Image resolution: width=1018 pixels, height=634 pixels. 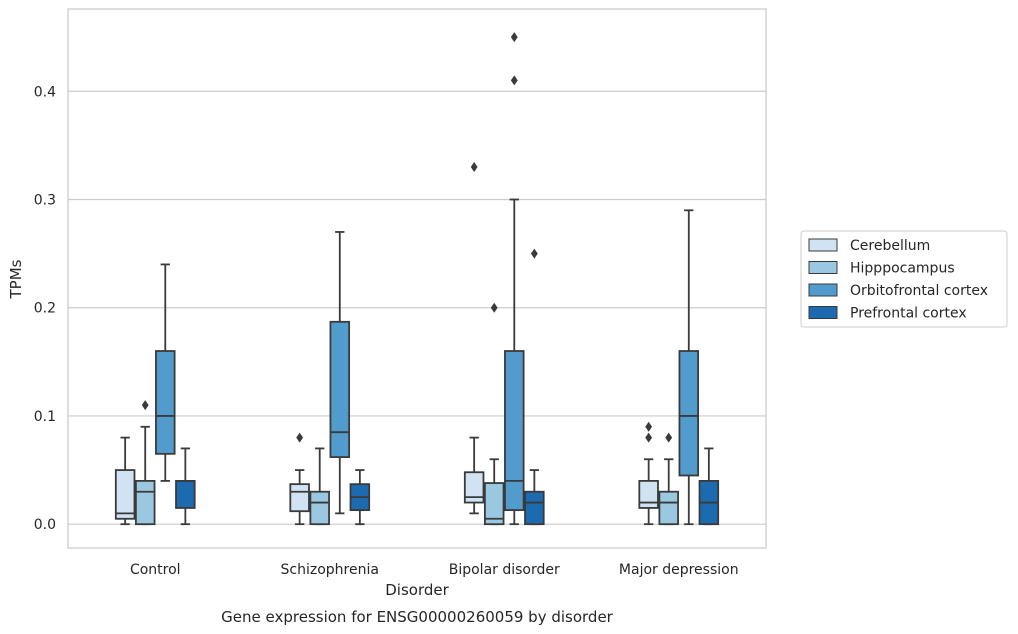 I want to click on y-tick-label: 0.4, so click(x=45, y=92).